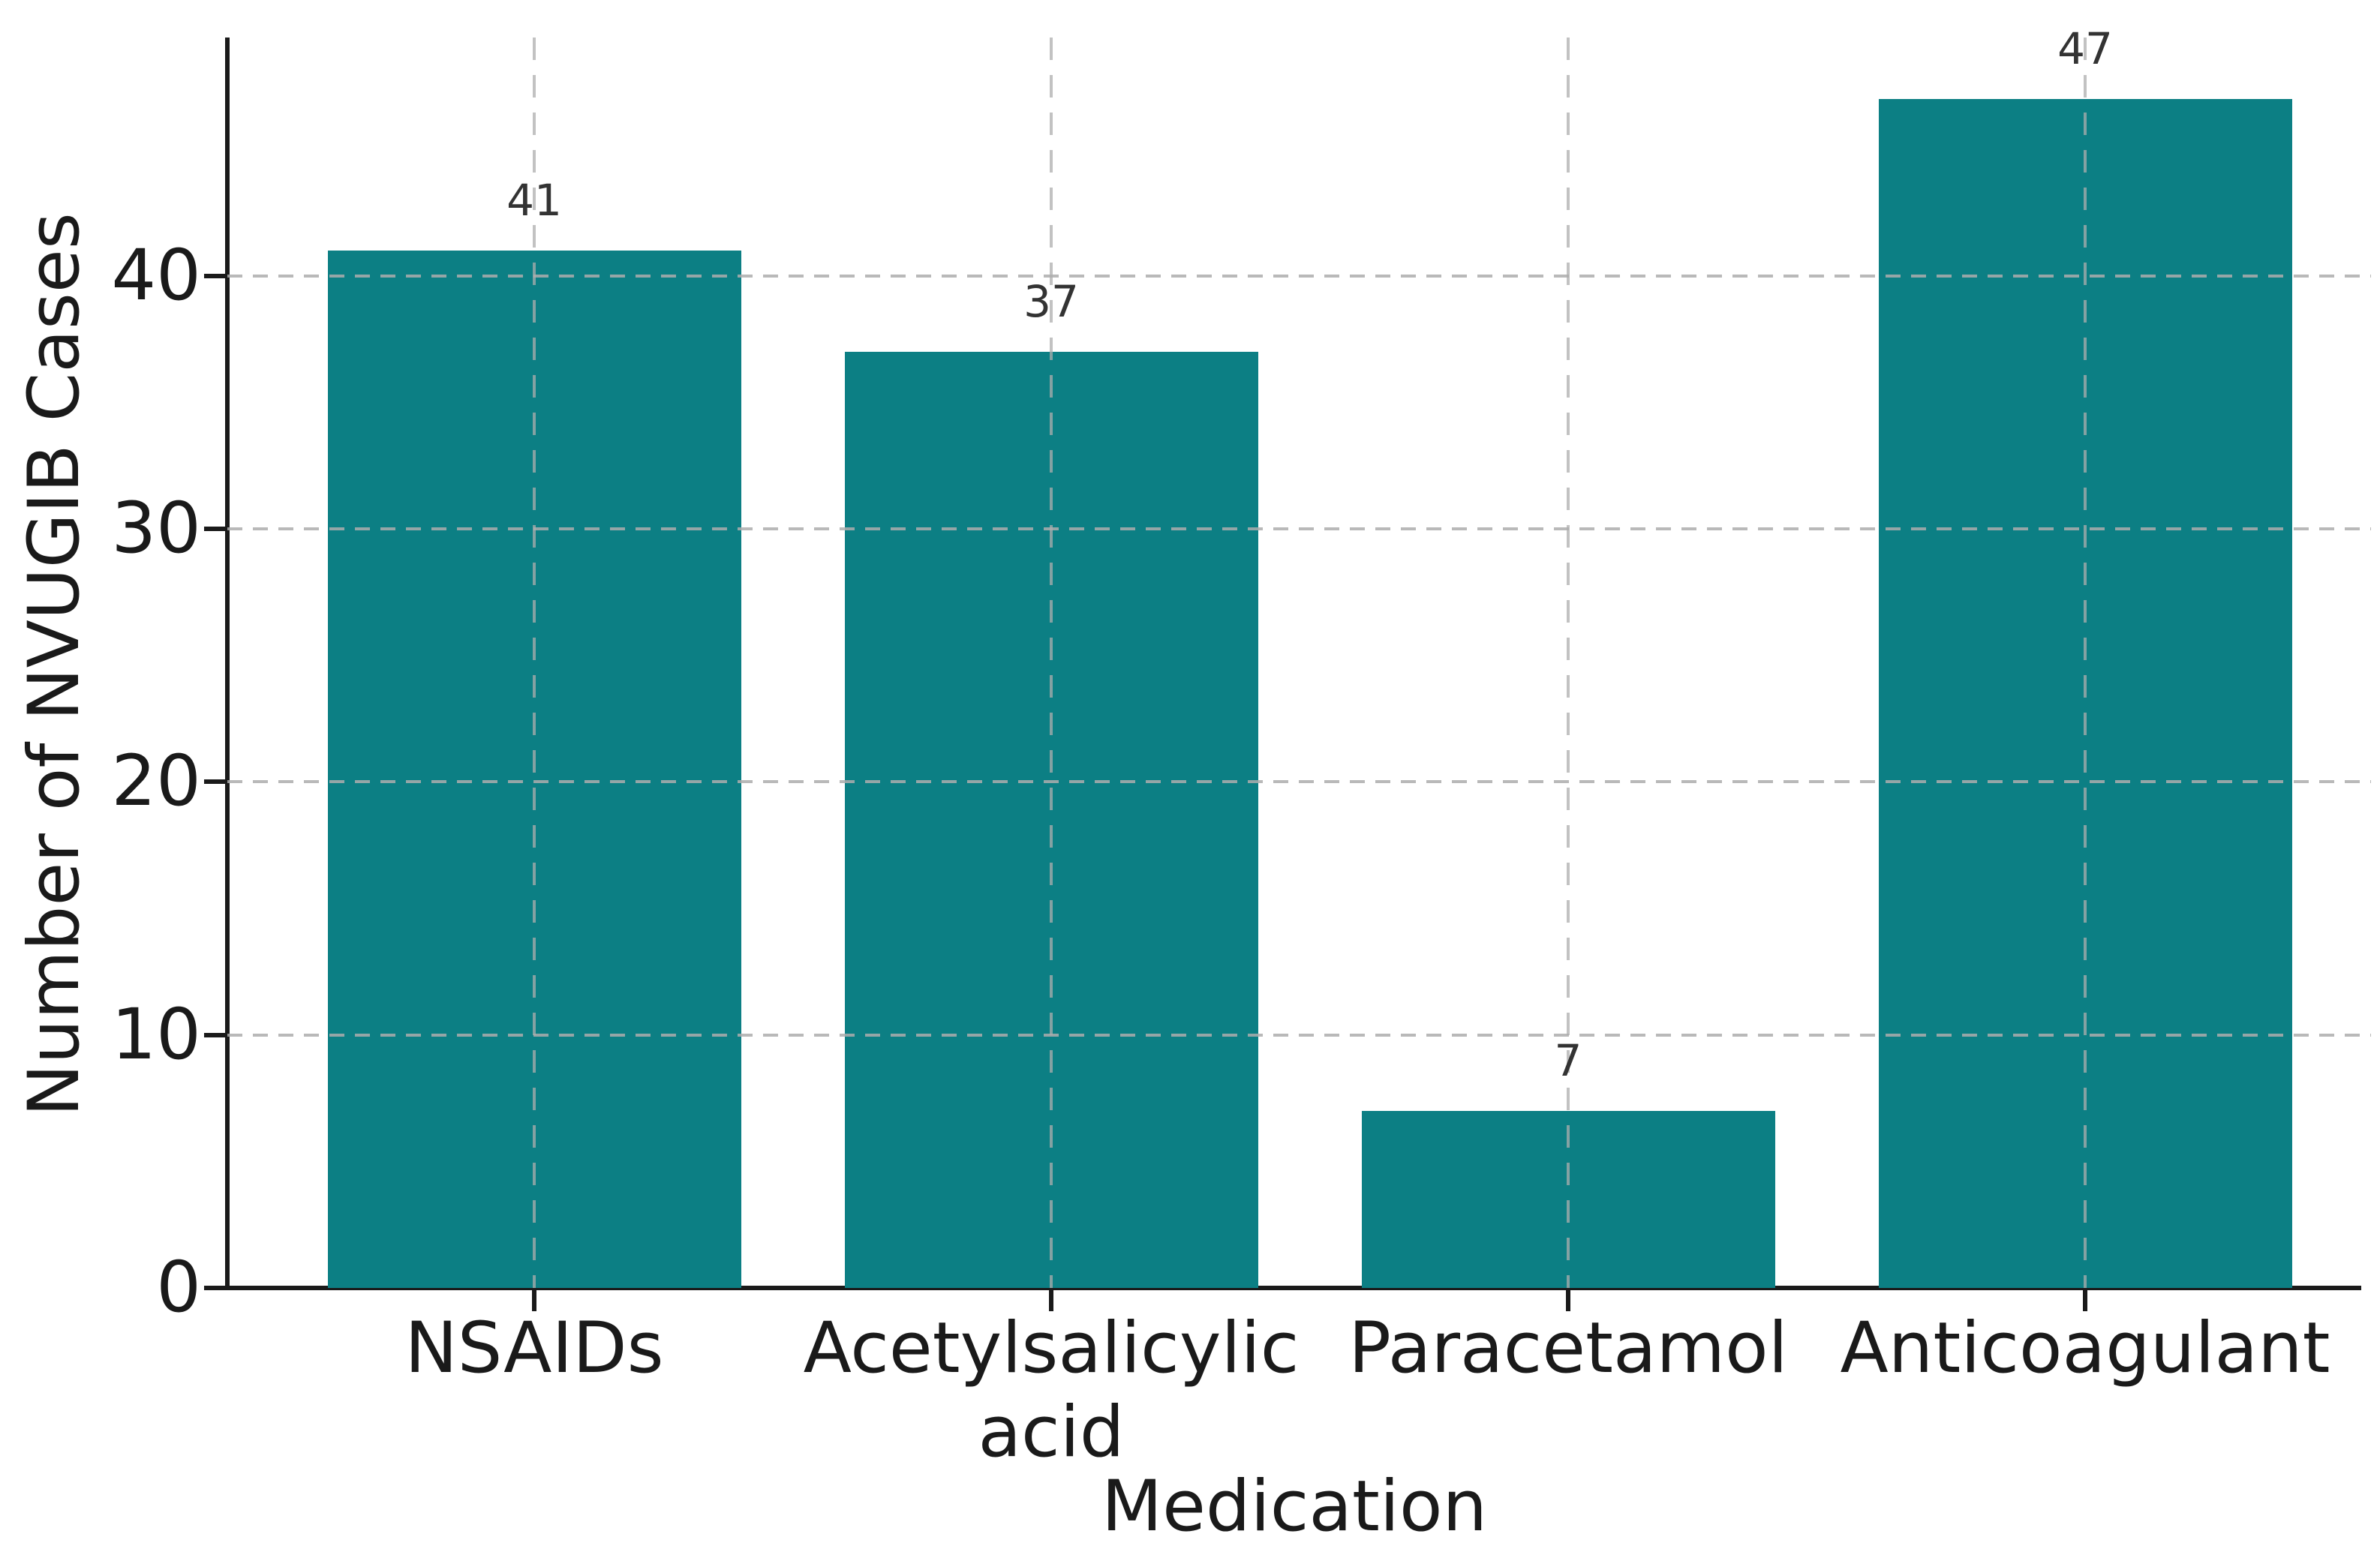 This screenshot has height=1549, width=2380. I want to click on x-axis-title: Medication, so click(1294, 1506).